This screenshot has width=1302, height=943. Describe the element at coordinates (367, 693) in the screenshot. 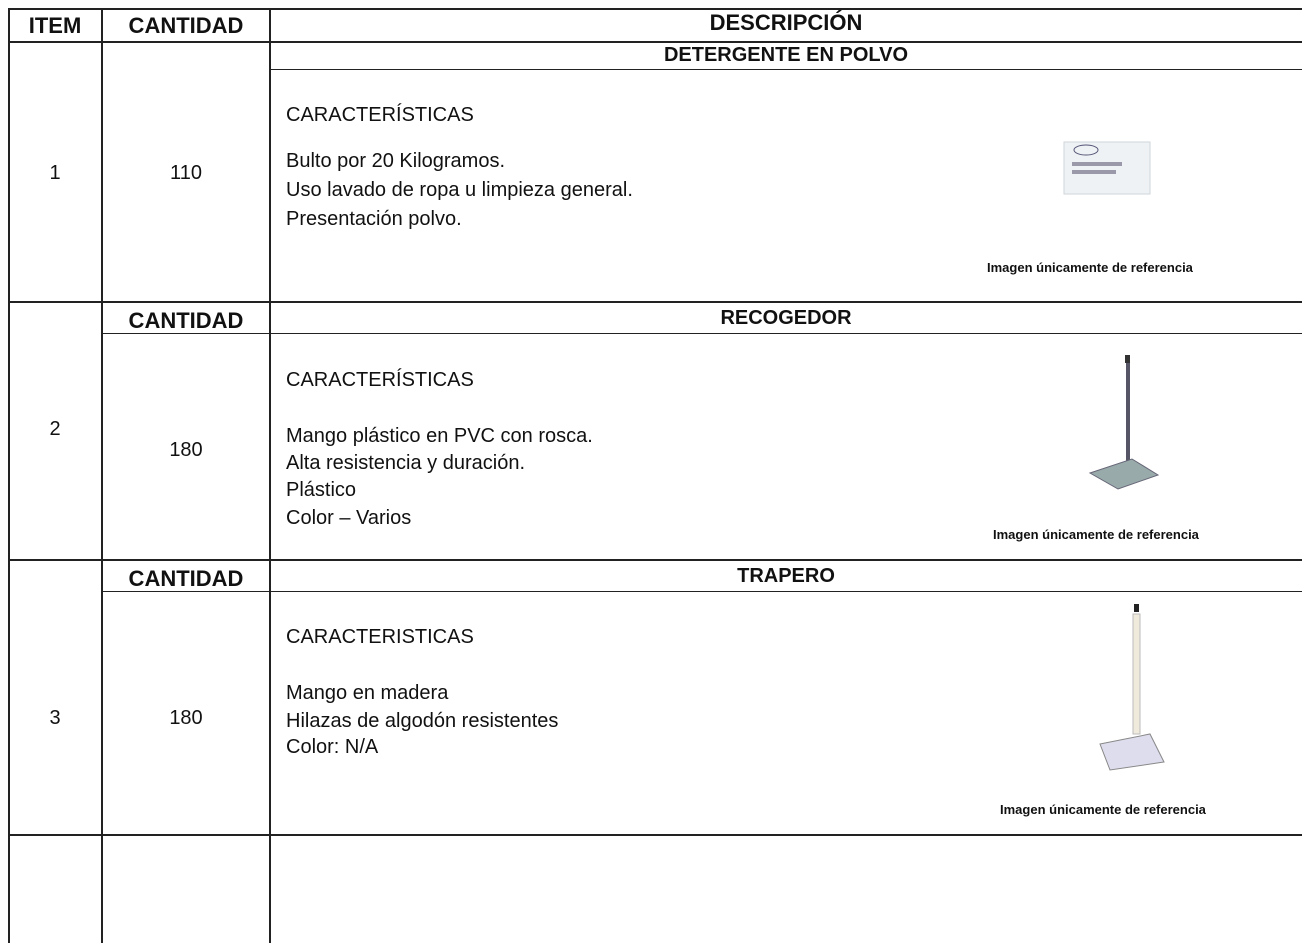

I see `feature: Mango en madera` at that location.